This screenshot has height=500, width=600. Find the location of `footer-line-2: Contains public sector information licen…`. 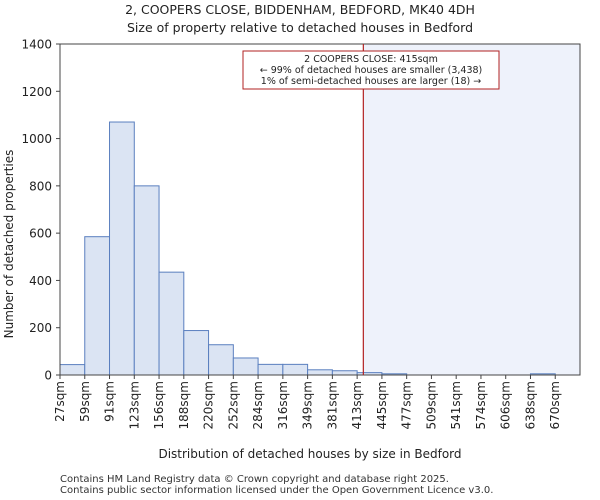

footer-line-2: Contains public sector information licen… is located at coordinates (277, 490).